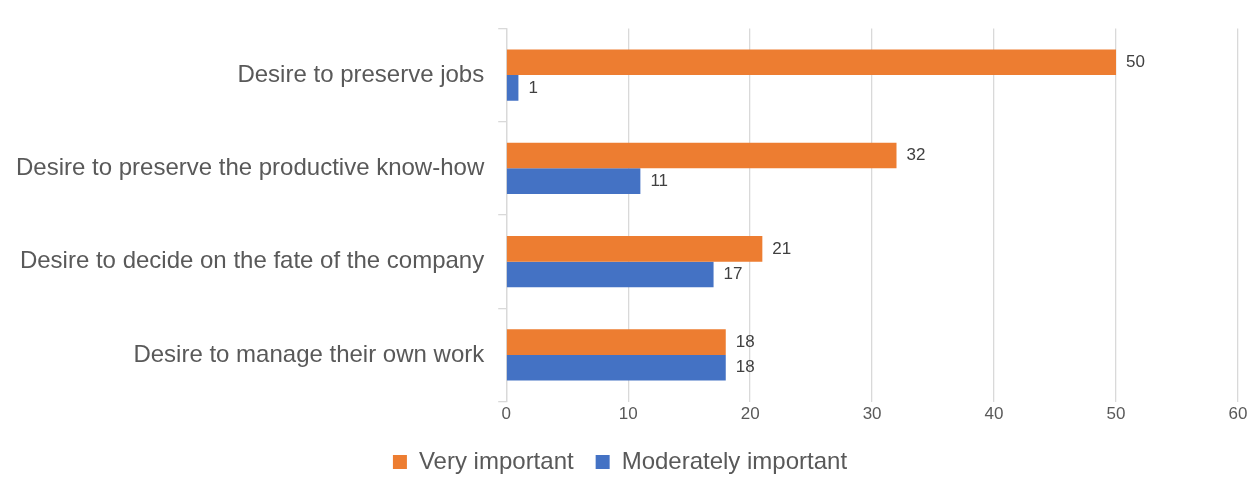  What do you see at coordinates (496, 460) in the screenshot?
I see `legend-label: Very important` at bounding box center [496, 460].